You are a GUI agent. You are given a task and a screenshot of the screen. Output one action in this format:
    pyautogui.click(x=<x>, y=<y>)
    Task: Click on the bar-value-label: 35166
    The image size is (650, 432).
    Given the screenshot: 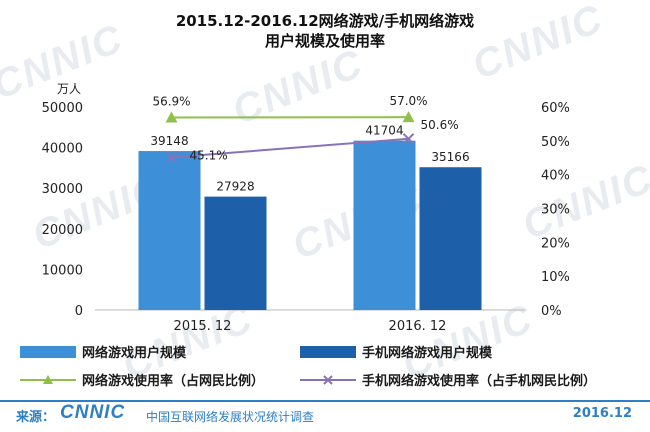 What is the action you would take?
    pyautogui.click(x=450, y=157)
    